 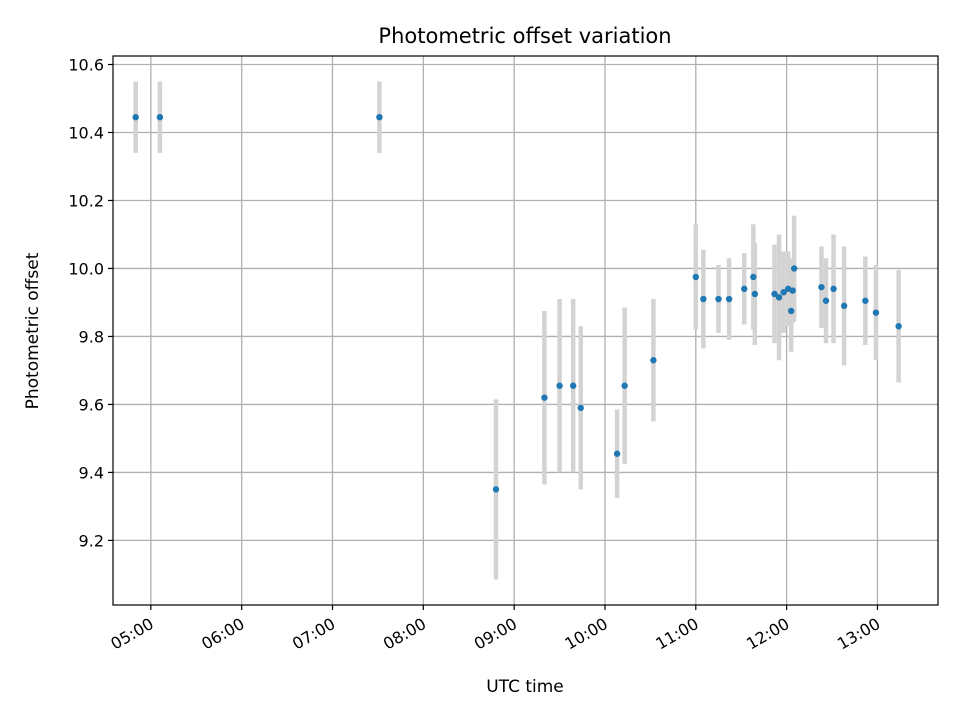 What do you see at coordinates (525, 687) in the screenshot?
I see `x-axis-label: UTC time` at bounding box center [525, 687].